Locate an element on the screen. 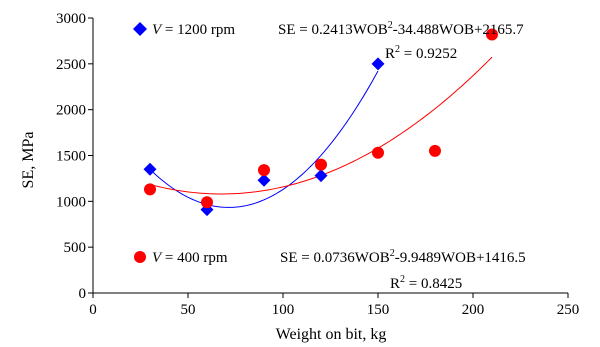  legend-1200-var: V is located at coordinates (157, 30).